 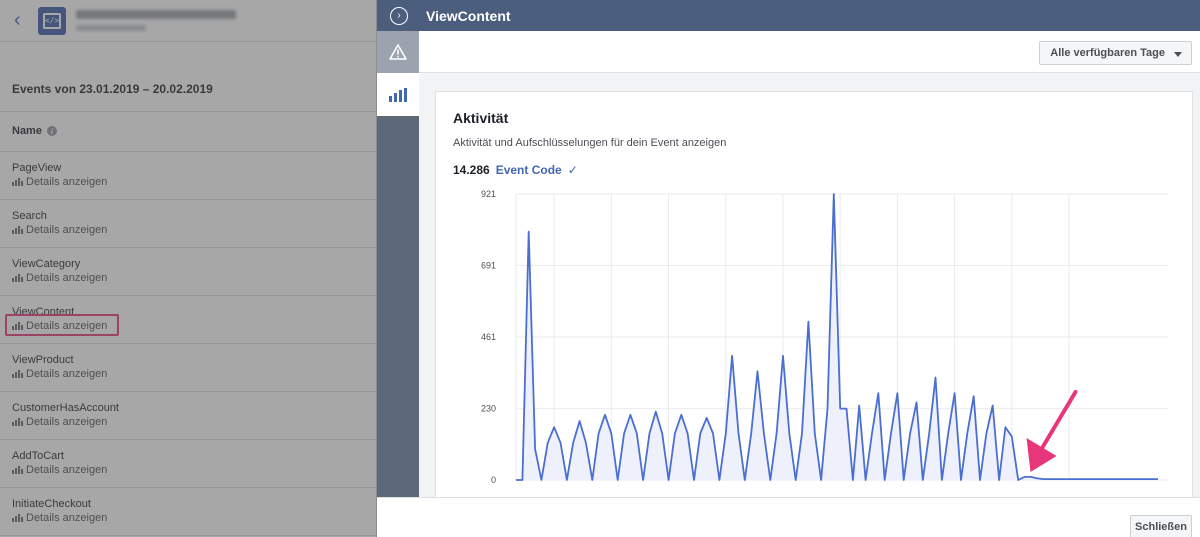 What do you see at coordinates (1161, 526) in the screenshot?
I see `close-button: Schließen` at bounding box center [1161, 526].